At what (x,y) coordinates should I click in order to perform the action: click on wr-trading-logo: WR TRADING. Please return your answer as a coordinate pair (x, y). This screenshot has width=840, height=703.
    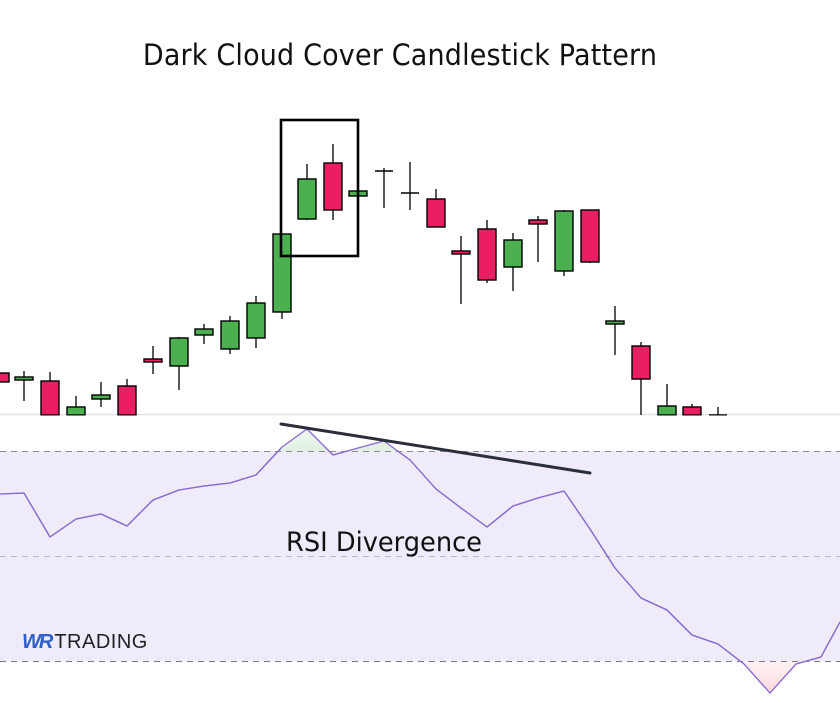
    Looking at the image, I should click on (85, 642).